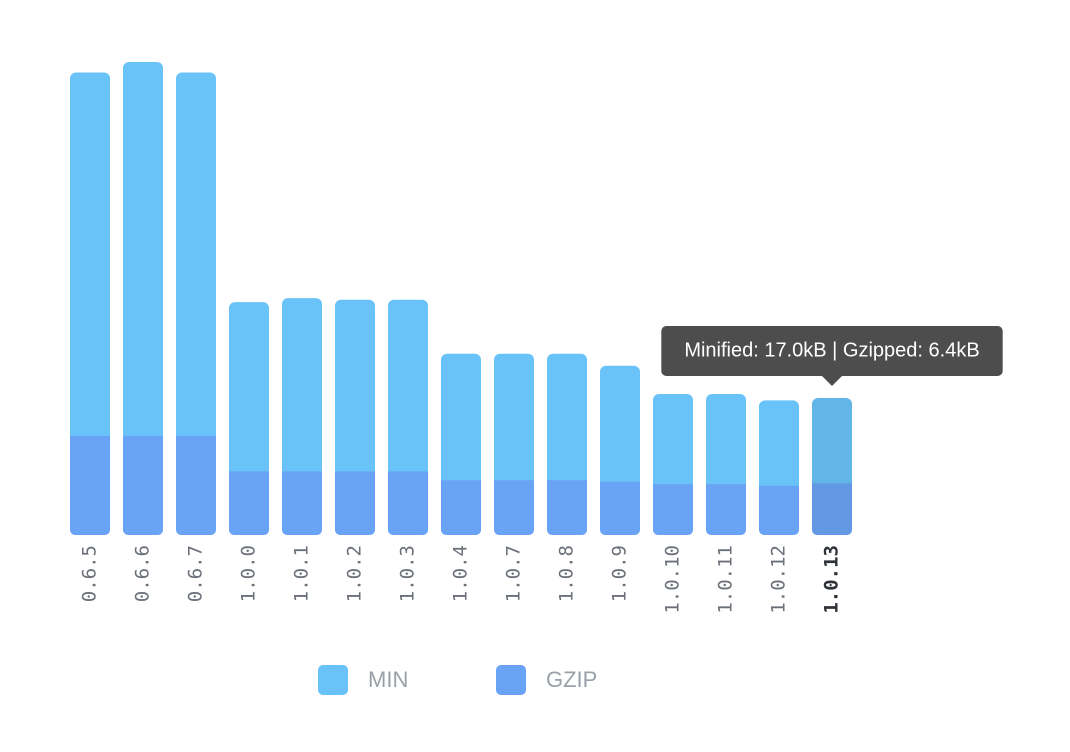 This screenshot has width=1070, height=752. What do you see at coordinates (779, 579) in the screenshot?
I see `x-tick-label: 1.0.12` at bounding box center [779, 579].